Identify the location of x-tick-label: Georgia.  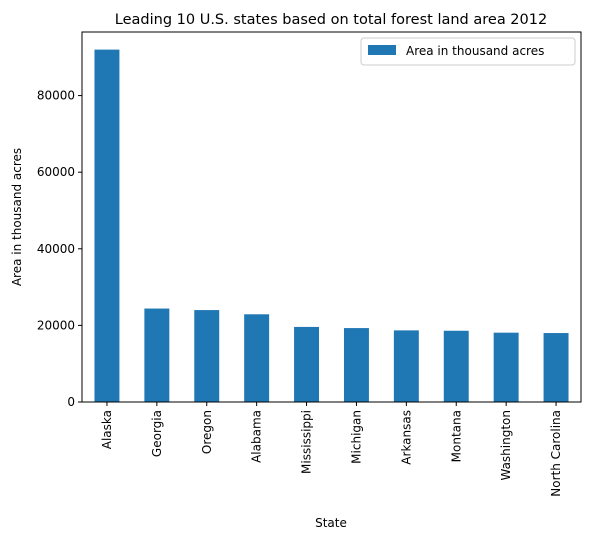
(157, 433).